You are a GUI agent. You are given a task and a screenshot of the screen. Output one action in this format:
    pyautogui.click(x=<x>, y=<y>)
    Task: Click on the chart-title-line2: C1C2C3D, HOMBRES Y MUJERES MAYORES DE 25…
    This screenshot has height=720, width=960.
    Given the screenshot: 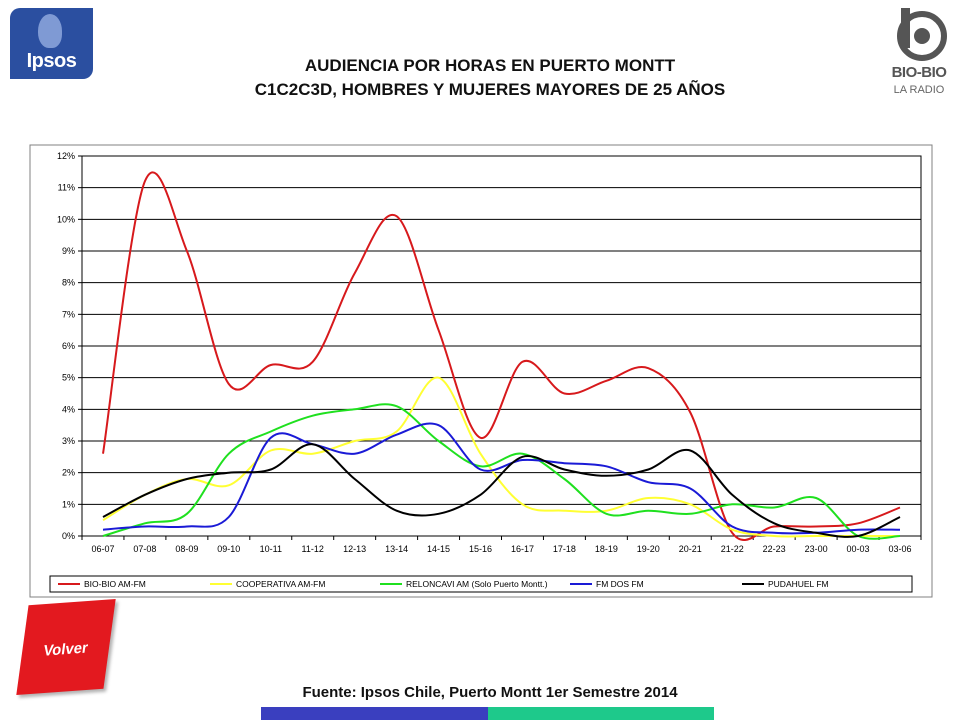 What is the action you would take?
    pyautogui.click(x=490, y=89)
    